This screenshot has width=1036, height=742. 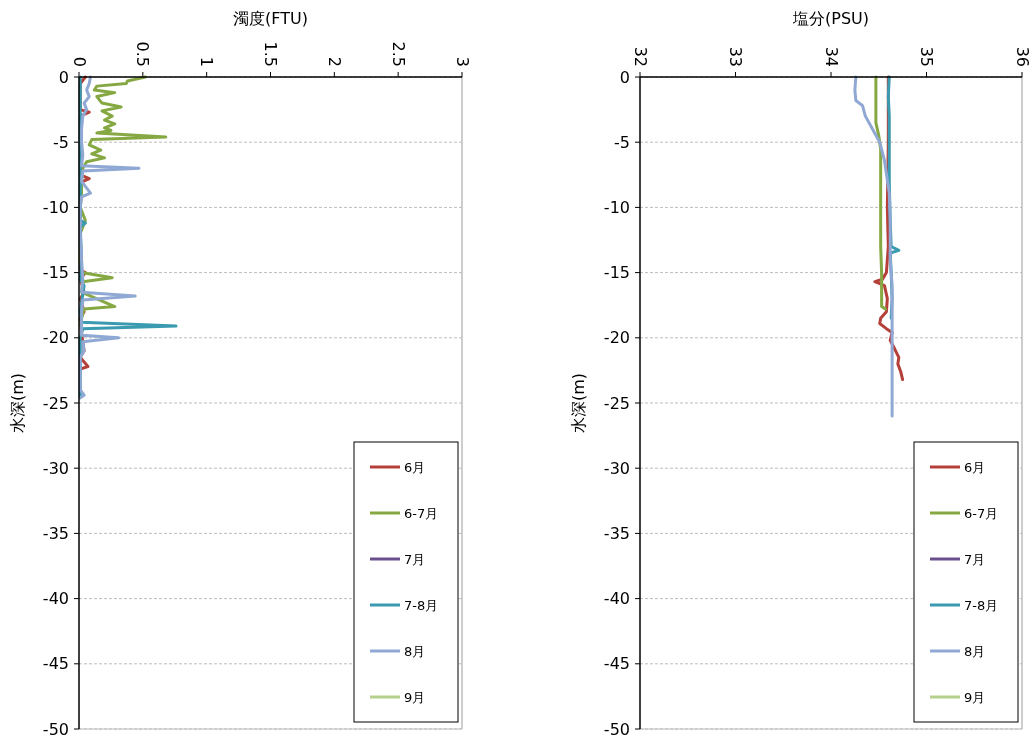 What do you see at coordinates (462, 61) in the screenshot?
I see `x-tick-label: 3` at bounding box center [462, 61].